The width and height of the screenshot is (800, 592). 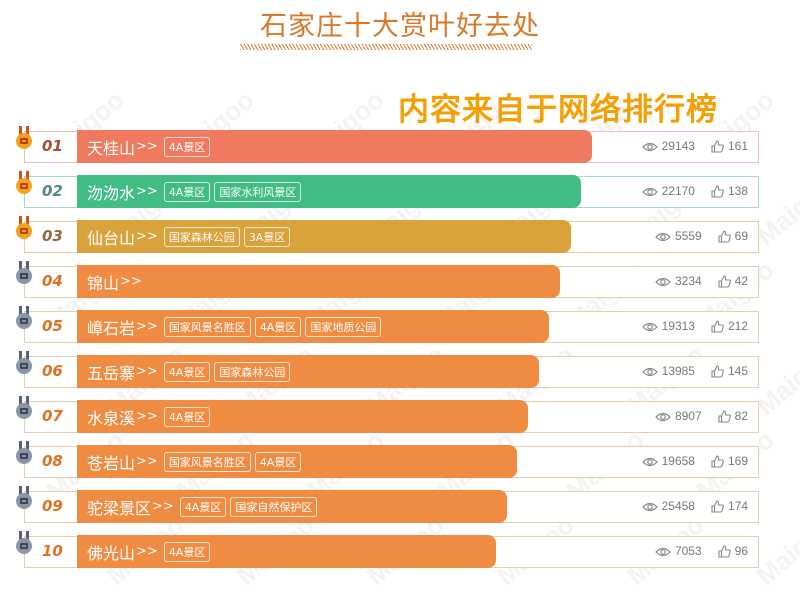 I want to click on place-name-link: 锦山, so click(x=103, y=283).